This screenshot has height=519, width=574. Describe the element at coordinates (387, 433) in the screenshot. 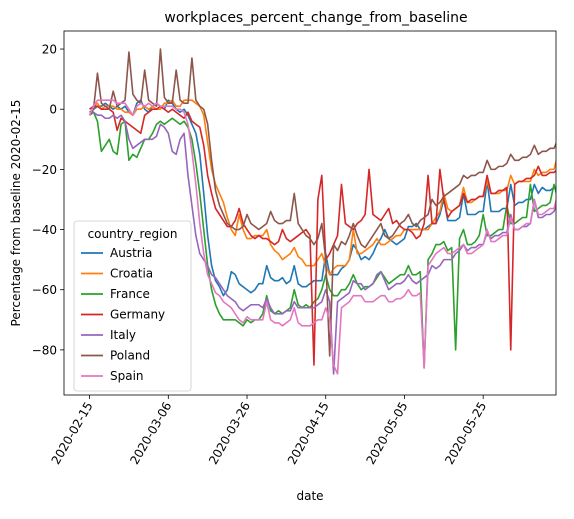

I see `x-tick-label: 2020-05-05` at that location.